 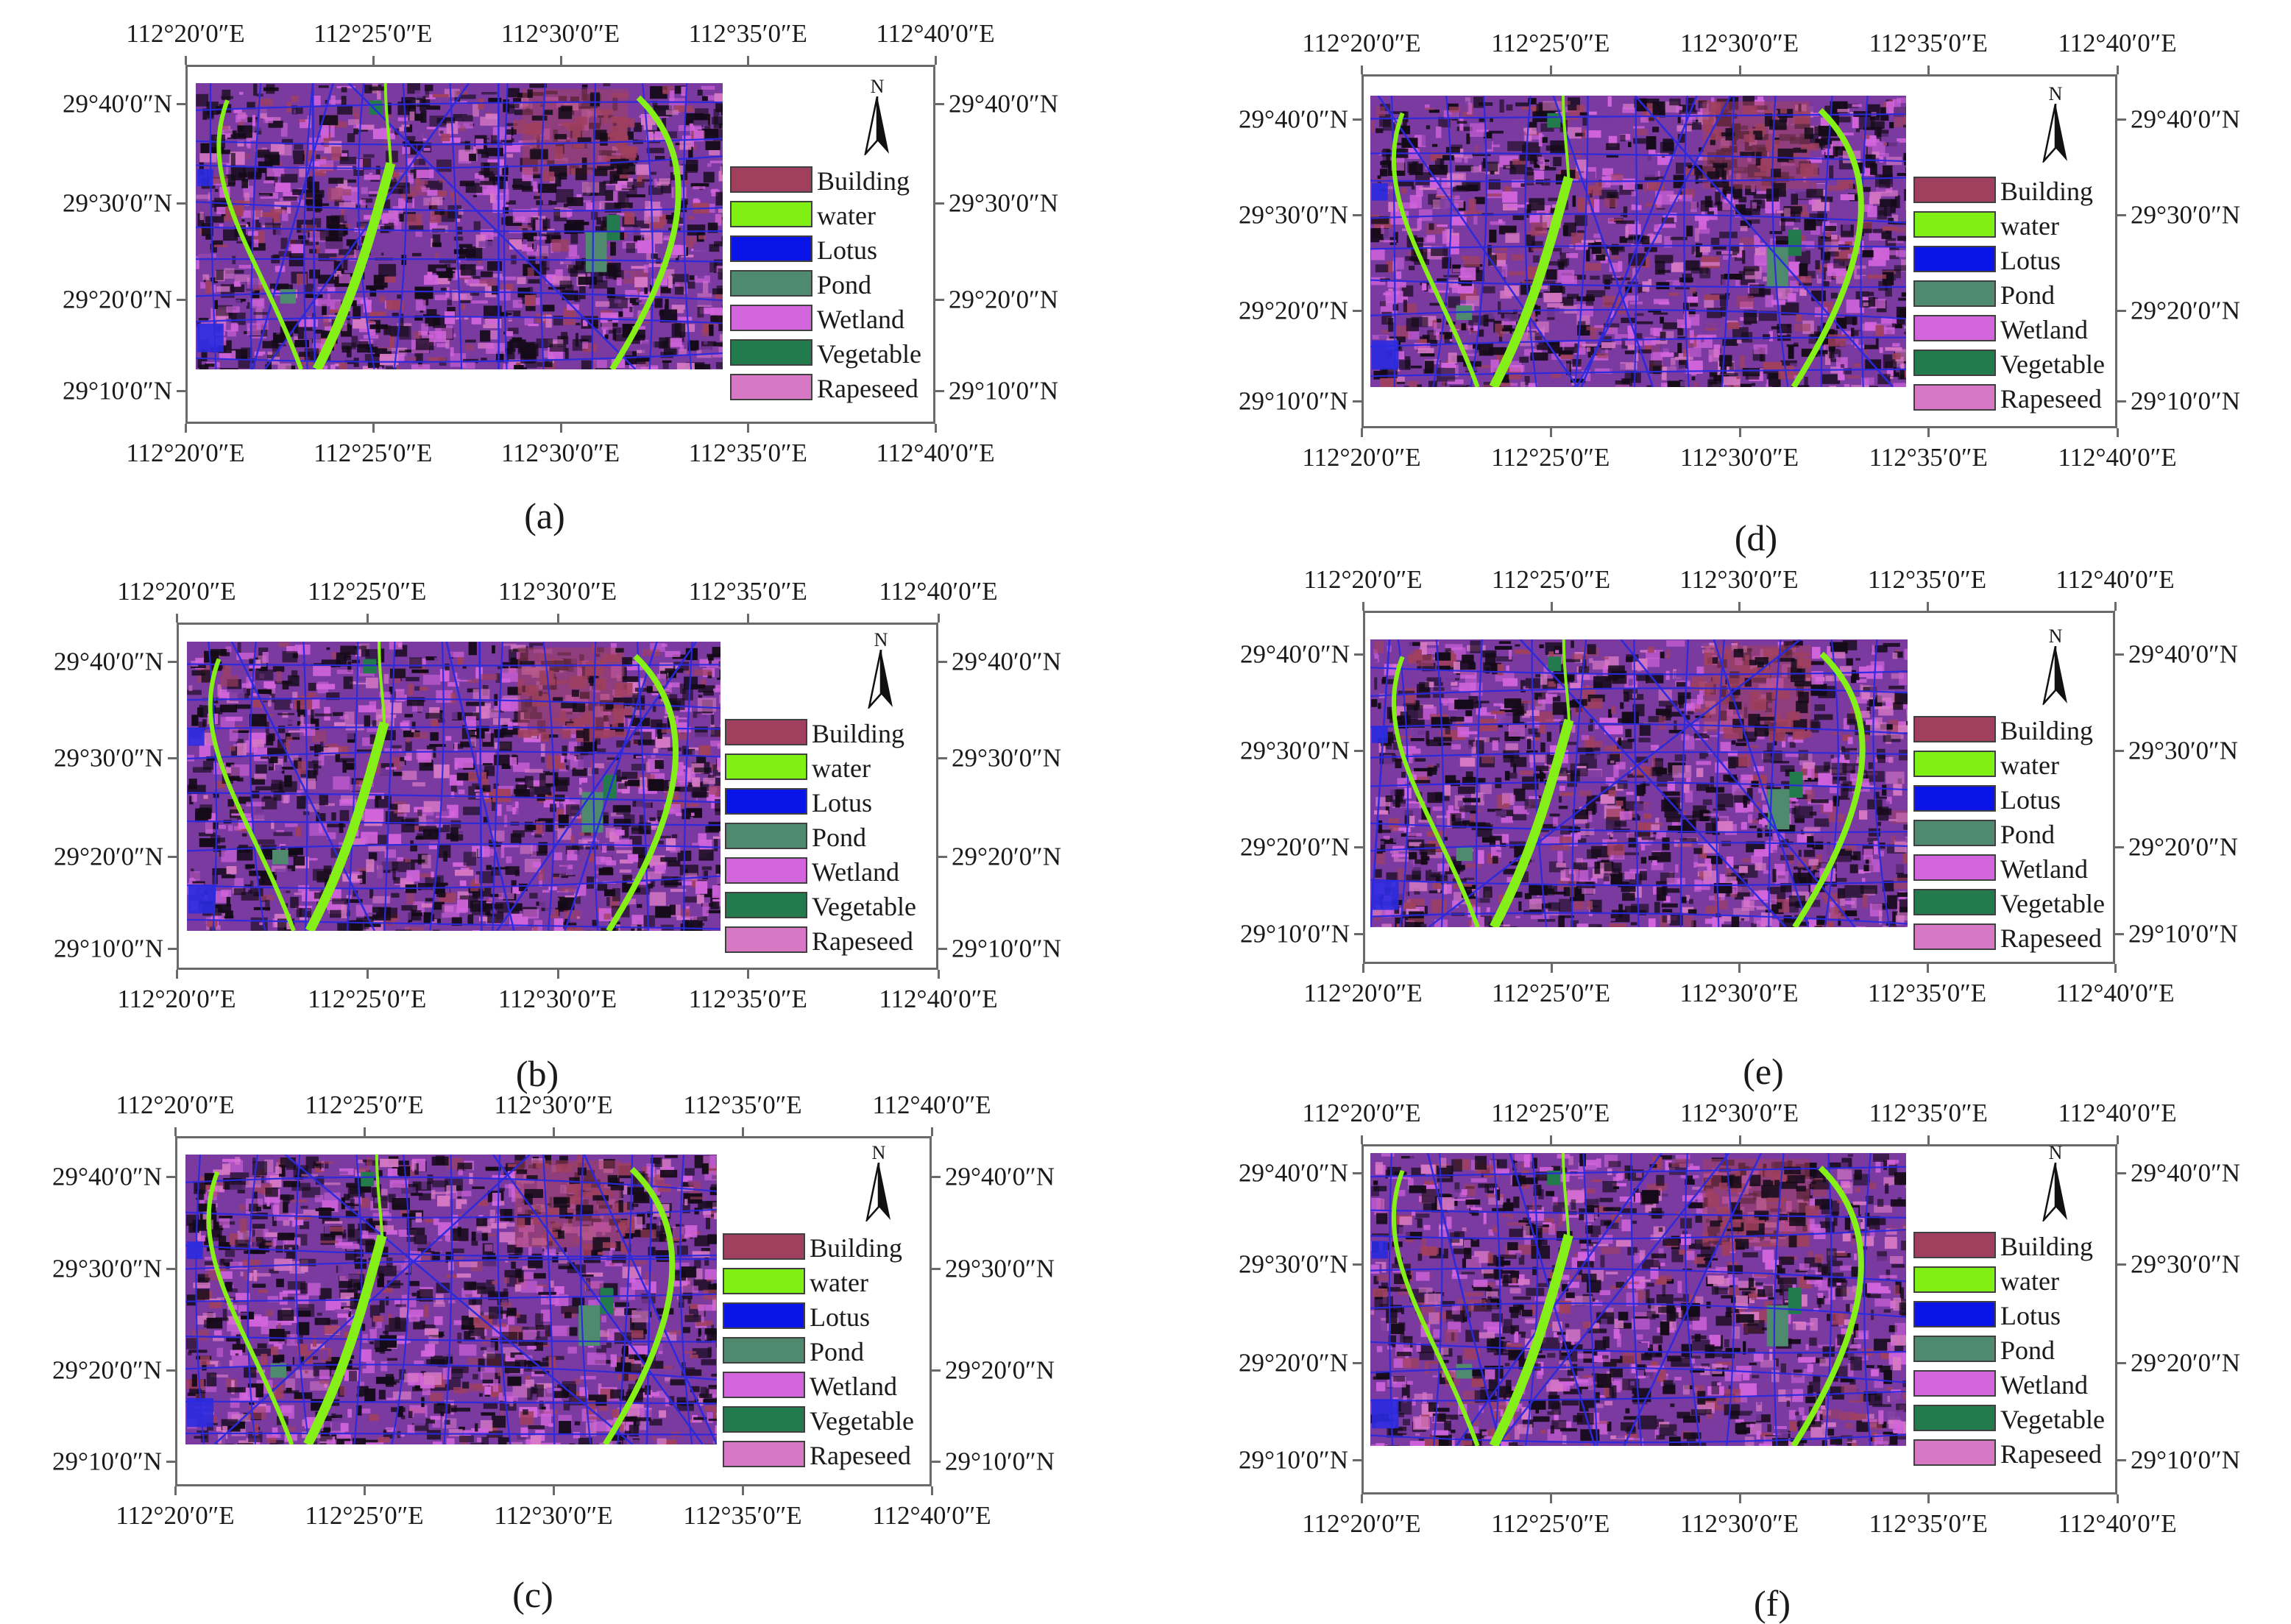 What do you see at coordinates (935, 453) in the screenshot?
I see `lon-label-bottom: 112°40′0″E` at bounding box center [935, 453].